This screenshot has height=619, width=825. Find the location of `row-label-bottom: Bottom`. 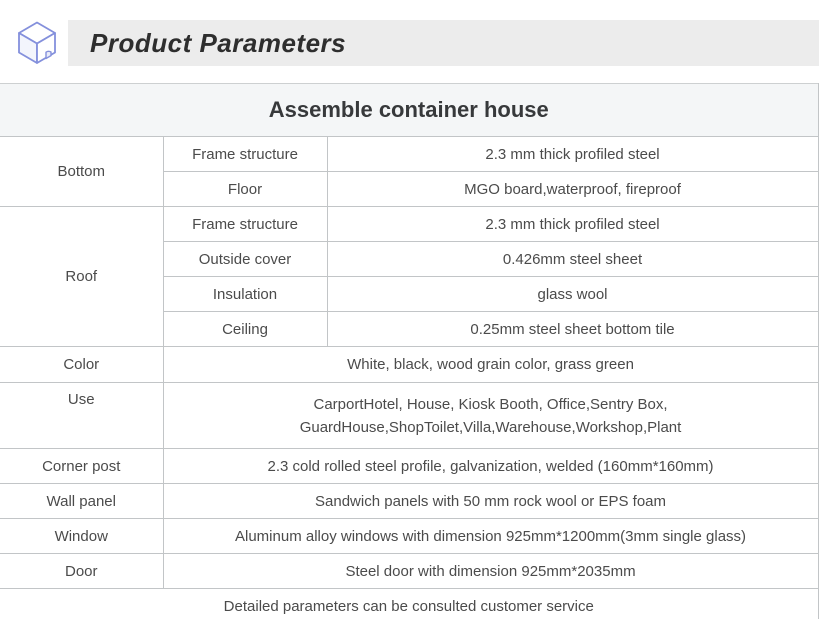

row-label-bottom: Bottom is located at coordinates (82, 171).